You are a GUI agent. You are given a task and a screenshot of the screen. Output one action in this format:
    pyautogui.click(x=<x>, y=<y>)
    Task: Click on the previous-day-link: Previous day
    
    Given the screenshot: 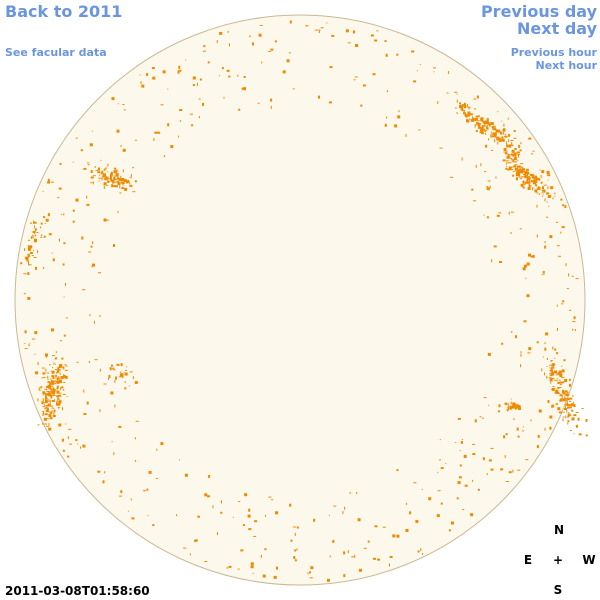 What is the action you would take?
    pyautogui.click(x=539, y=11)
    